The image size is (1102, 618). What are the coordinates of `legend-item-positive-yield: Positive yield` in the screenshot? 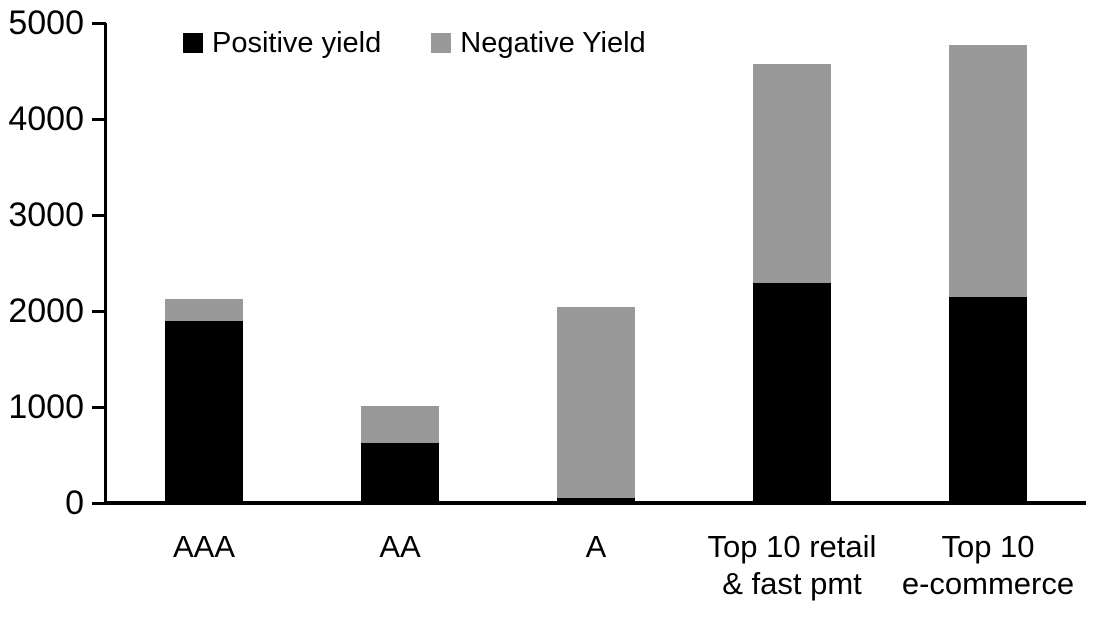 It's located at (282, 43).